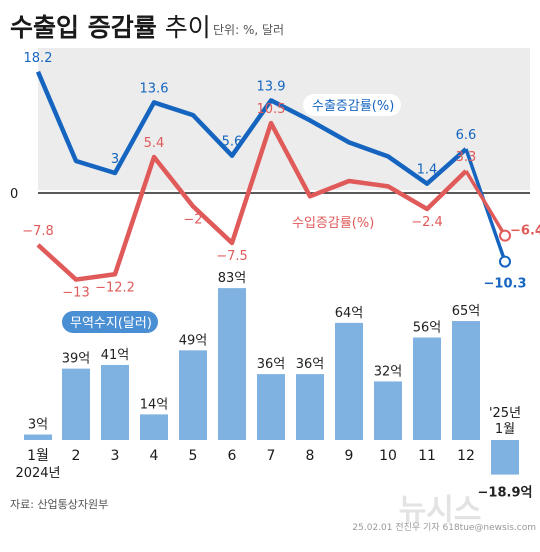 The width and height of the screenshot is (540, 552). I want to click on legend-import-label: 수입증감률(%), so click(333, 223).